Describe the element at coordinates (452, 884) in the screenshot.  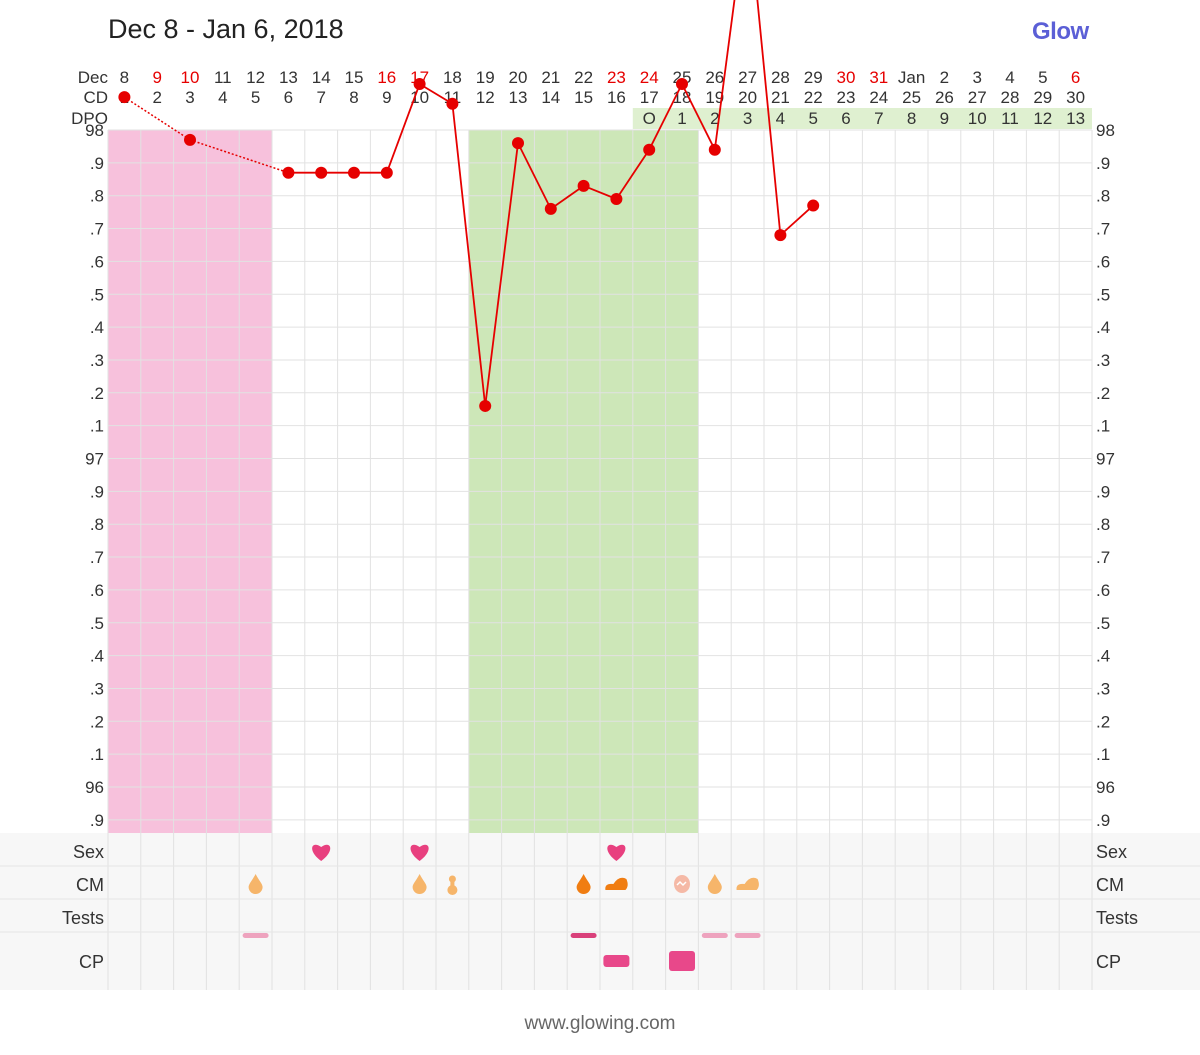
I see `sticky-icon` at that location.